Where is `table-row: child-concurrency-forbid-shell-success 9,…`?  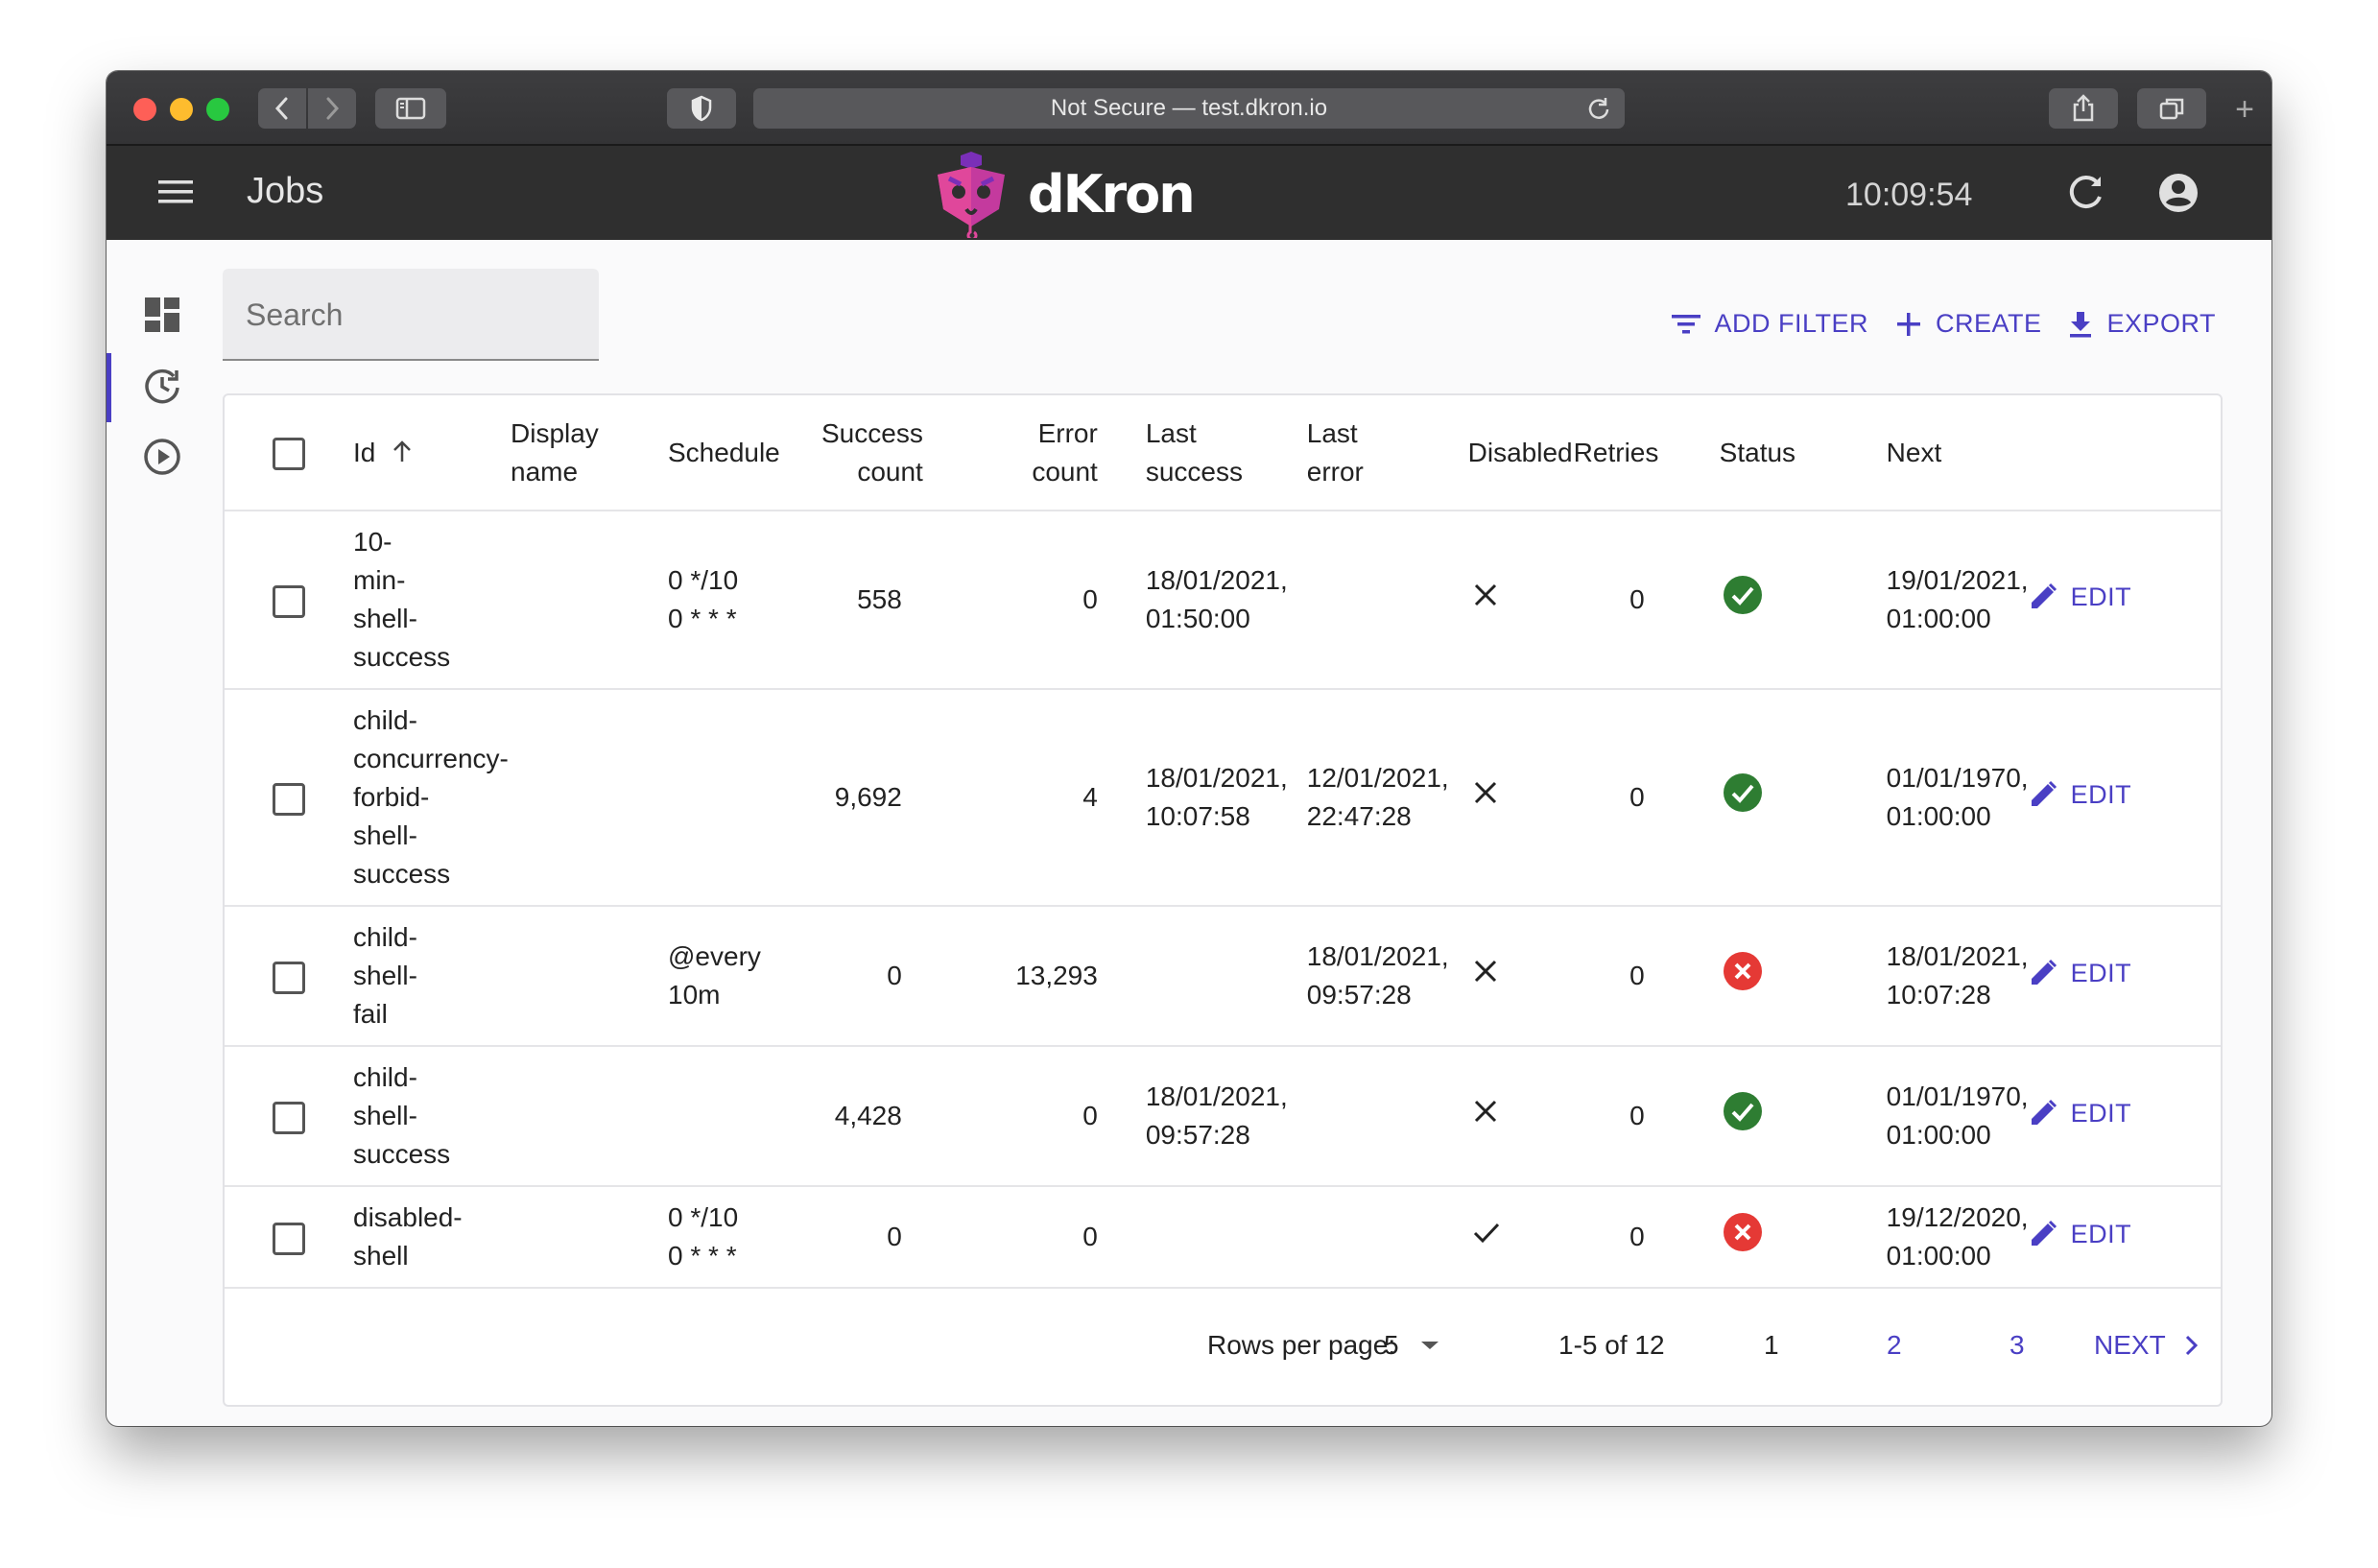
table-row: child-concurrency-forbid-shell-success 9,… is located at coordinates (1223, 798).